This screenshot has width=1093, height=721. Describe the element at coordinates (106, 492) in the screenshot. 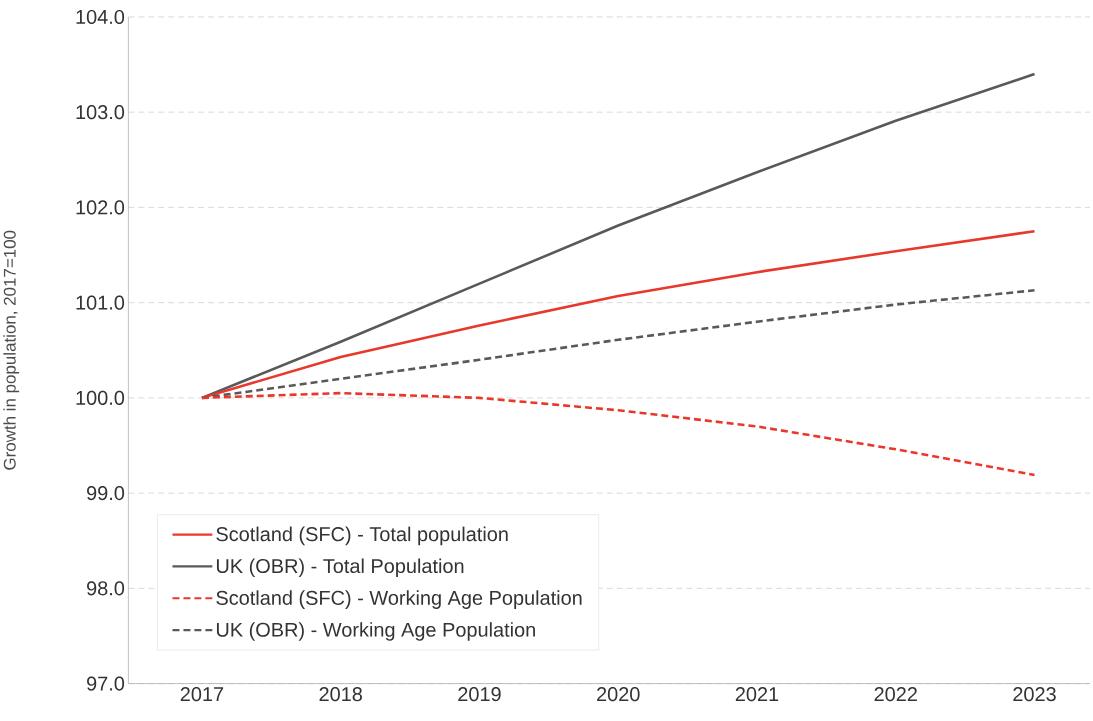

I see `y-tick-label: 99.0` at that location.